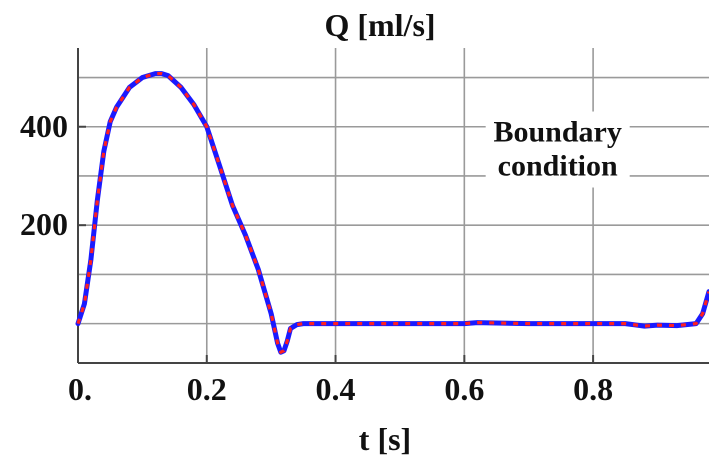 The image size is (709, 463). I want to click on annotation-line: condition, so click(558, 166).